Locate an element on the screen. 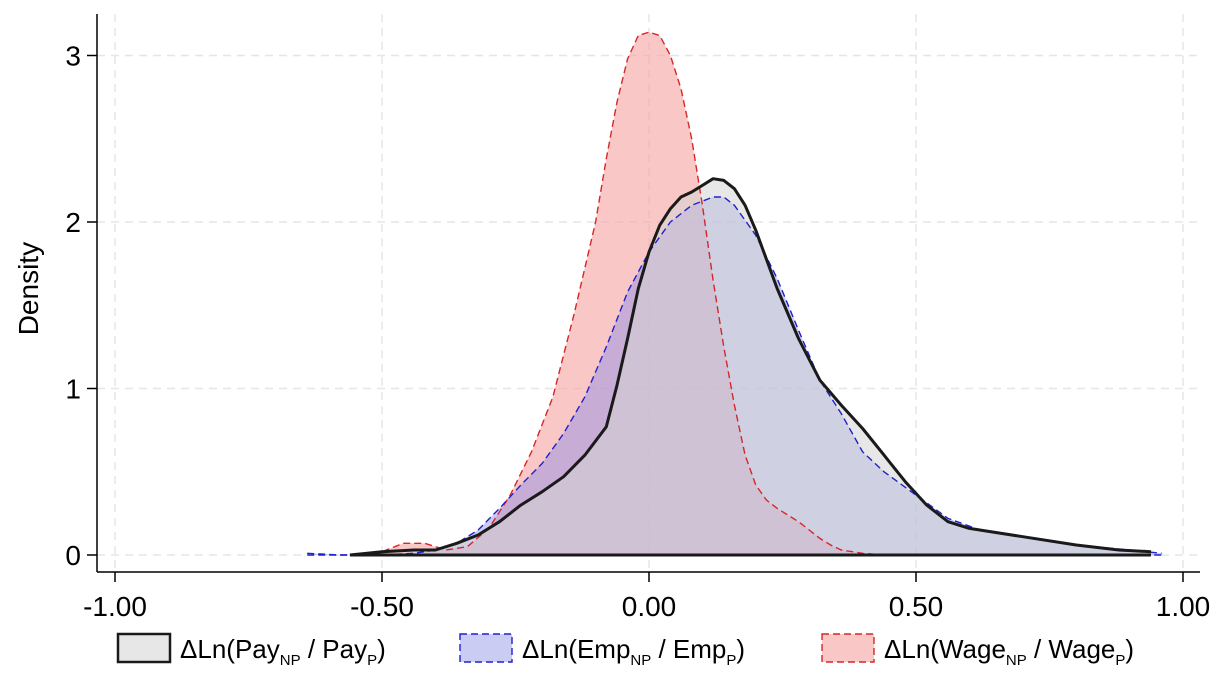 Image resolution: width=1222 pixels, height=694 pixels. legend-item-pay: ΔLn(PayNP / PayP) is located at coordinates (251, 650).